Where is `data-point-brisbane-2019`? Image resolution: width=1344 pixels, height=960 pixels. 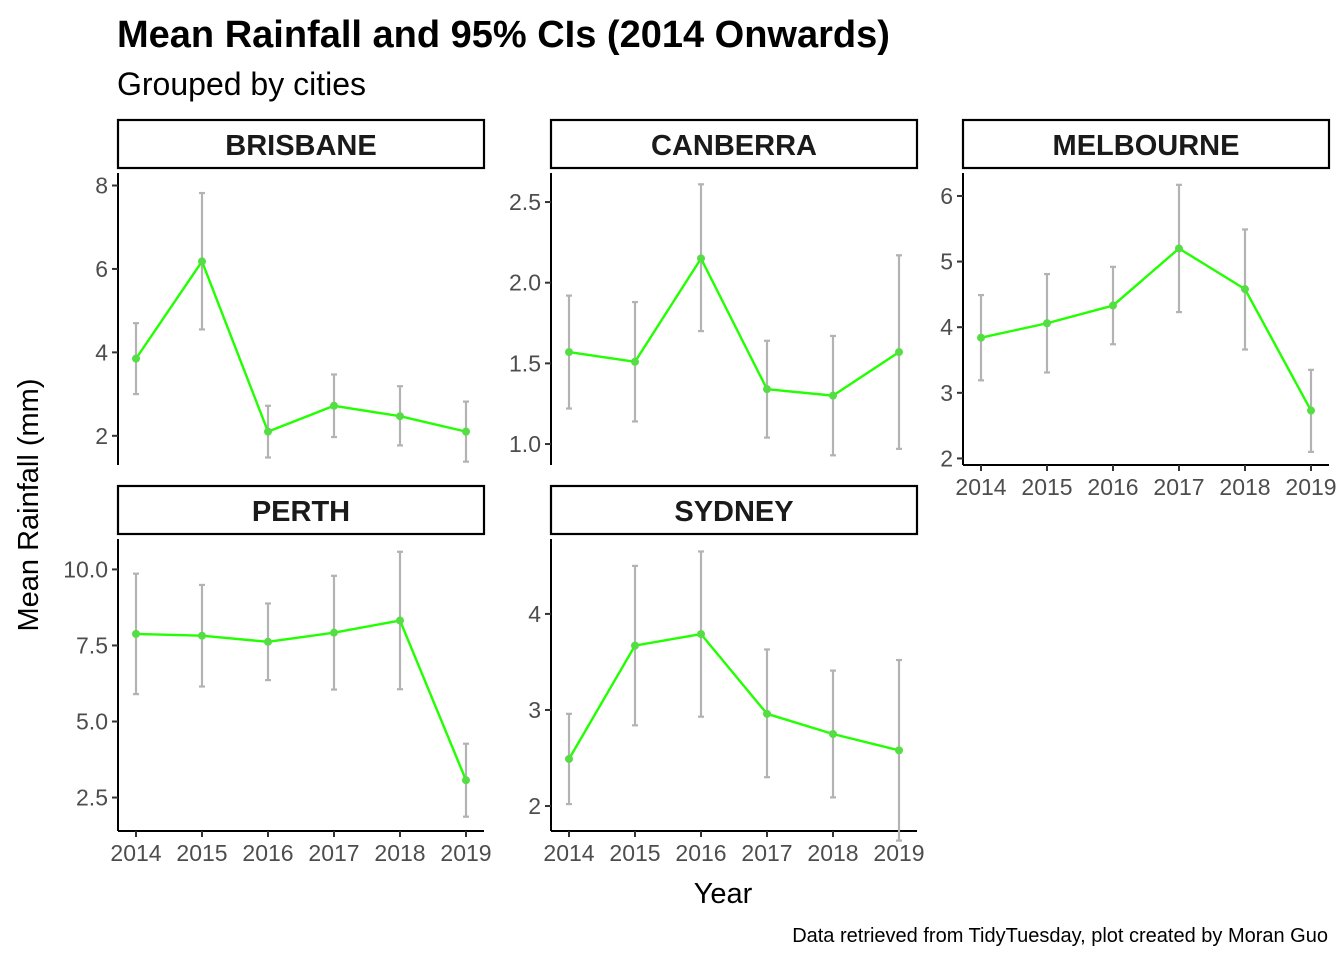 data-point-brisbane-2019 is located at coordinates (466, 431).